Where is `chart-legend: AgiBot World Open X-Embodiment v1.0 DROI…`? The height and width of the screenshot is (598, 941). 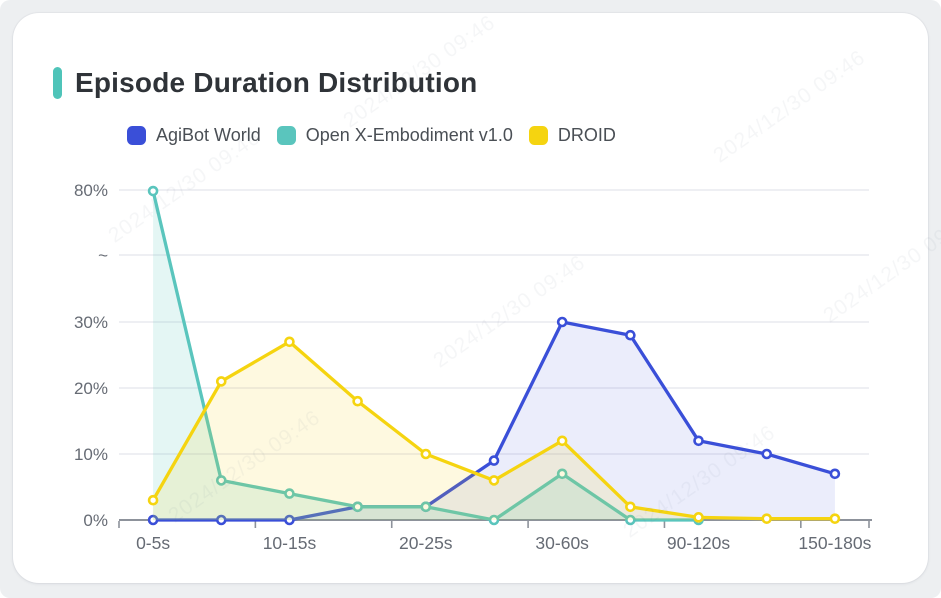
chart-legend: AgiBot World Open X-Embodiment v1.0 DROI… is located at coordinates (371, 135).